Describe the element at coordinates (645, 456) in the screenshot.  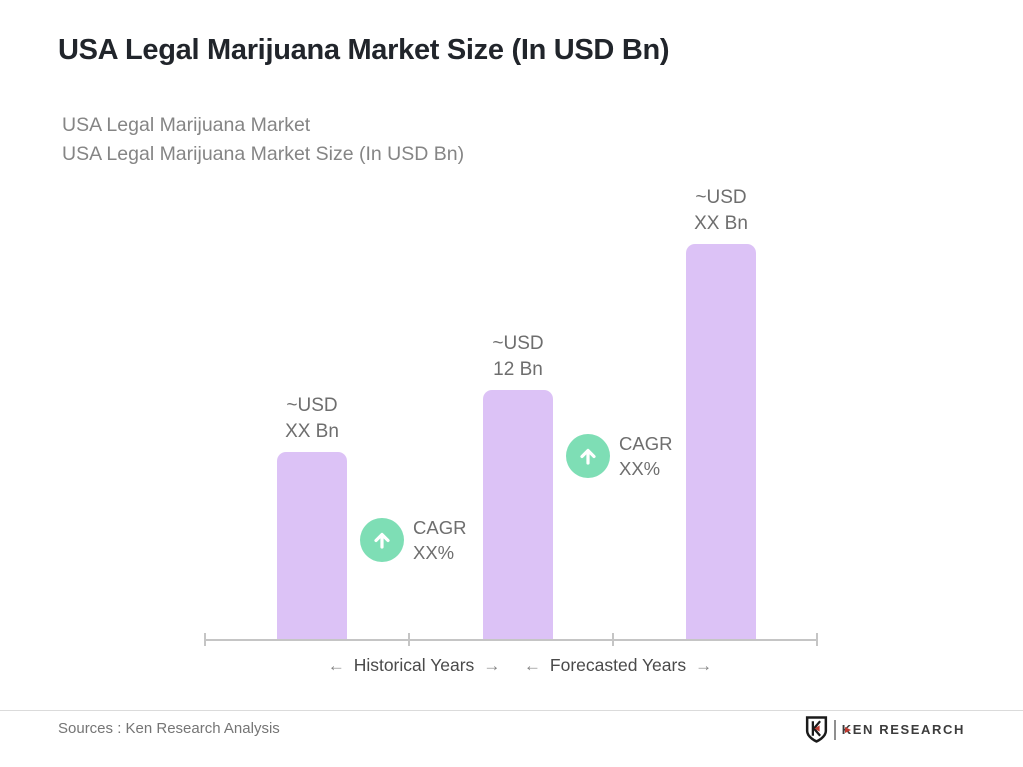
I see `cagr-2-text: CAGR XX%` at that location.